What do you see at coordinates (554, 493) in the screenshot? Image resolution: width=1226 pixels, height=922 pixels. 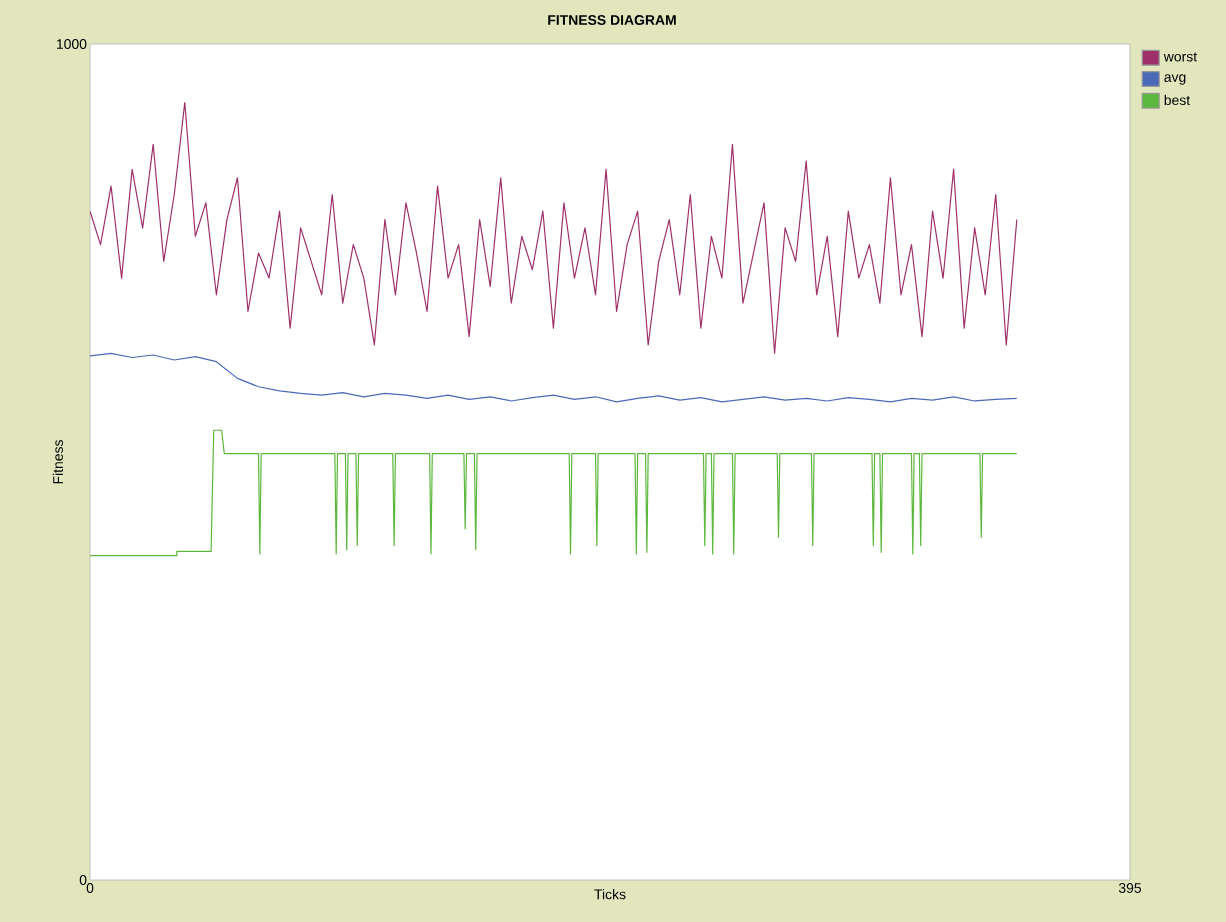 I see `line-series` at bounding box center [554, 493].